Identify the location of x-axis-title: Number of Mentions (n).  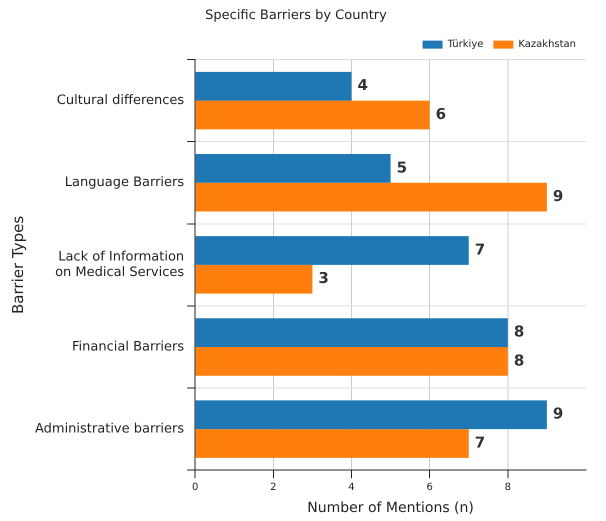
(390, 508).